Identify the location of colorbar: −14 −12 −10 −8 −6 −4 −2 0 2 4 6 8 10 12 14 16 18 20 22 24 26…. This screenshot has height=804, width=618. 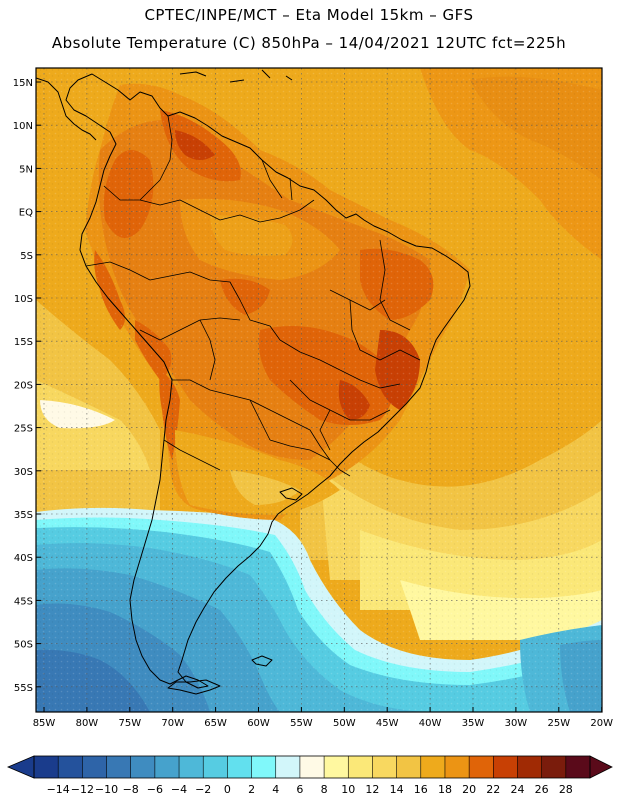
(309, 775).